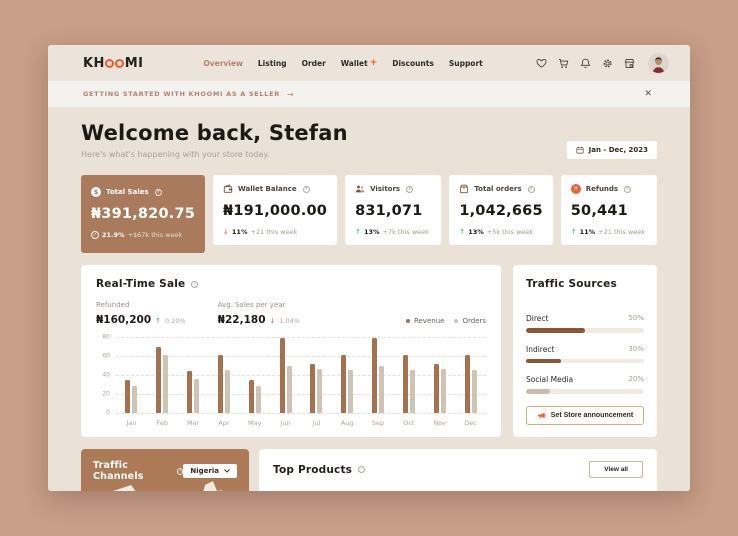 The height and width of the screenshot is (536, 738). Describe the element at coordinates (155, 235) in the screenshot. I see `trend-note: +$67k this week` at that location.